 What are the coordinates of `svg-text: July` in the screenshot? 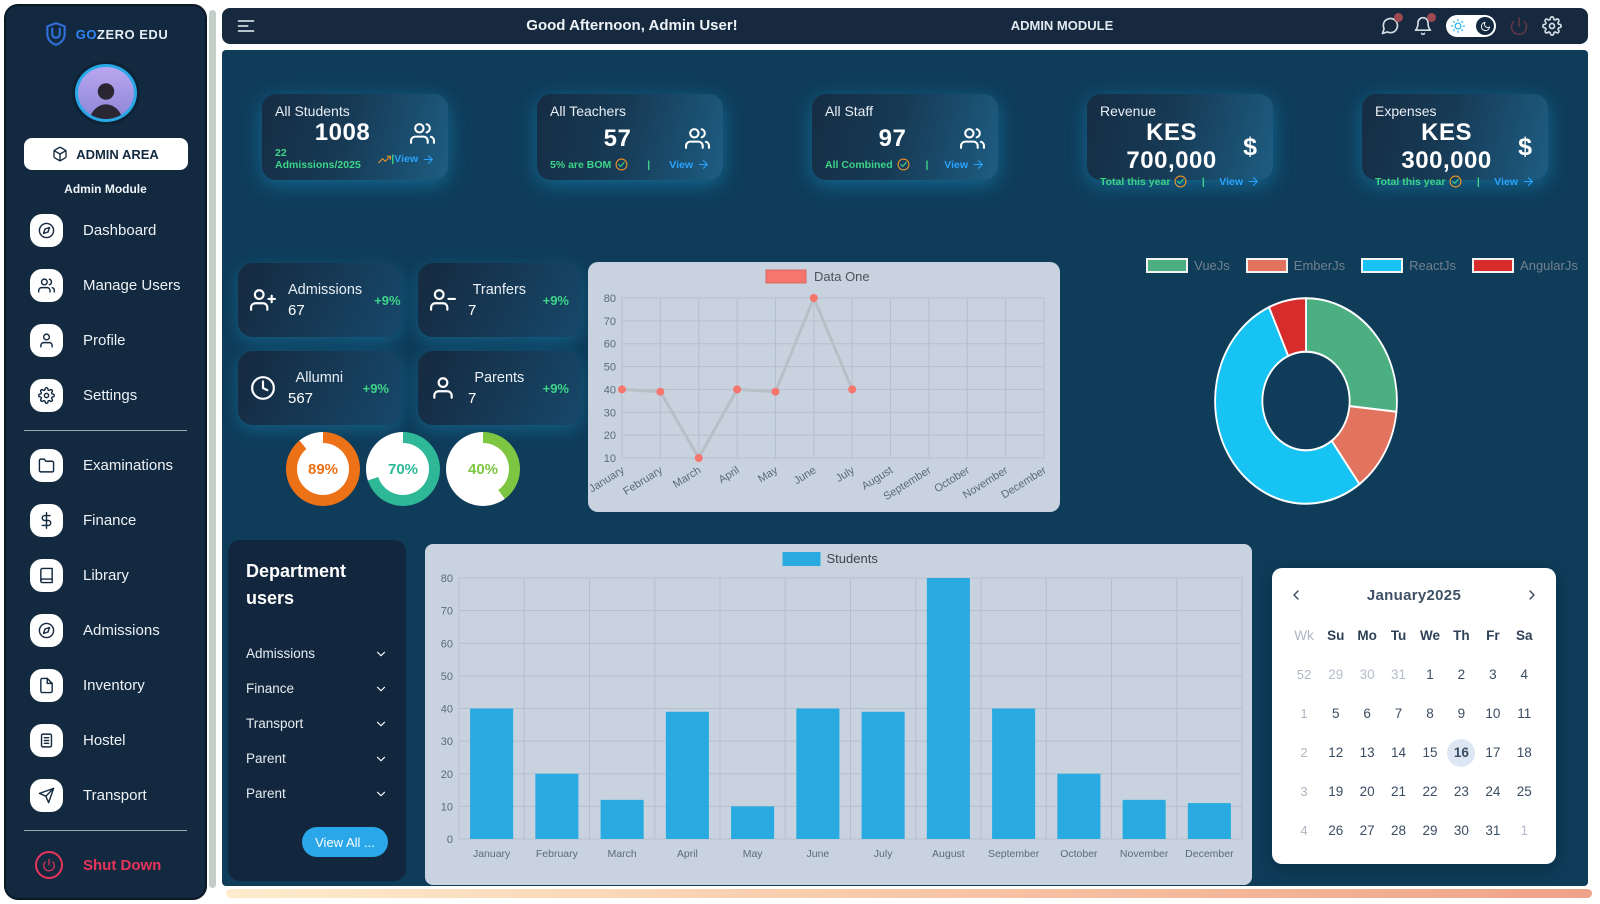 It's located at (883, 854).